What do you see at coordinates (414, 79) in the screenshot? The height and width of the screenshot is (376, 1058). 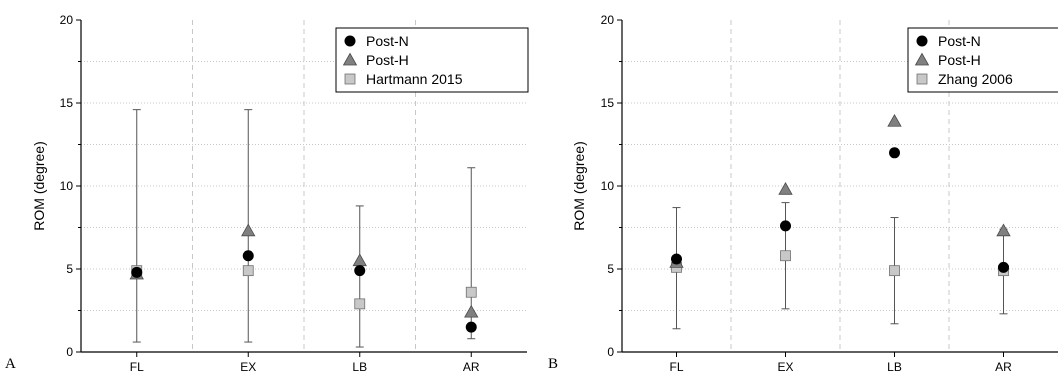 I see `legend-label: Hartmann 2015` at bounding box center [414, 79].